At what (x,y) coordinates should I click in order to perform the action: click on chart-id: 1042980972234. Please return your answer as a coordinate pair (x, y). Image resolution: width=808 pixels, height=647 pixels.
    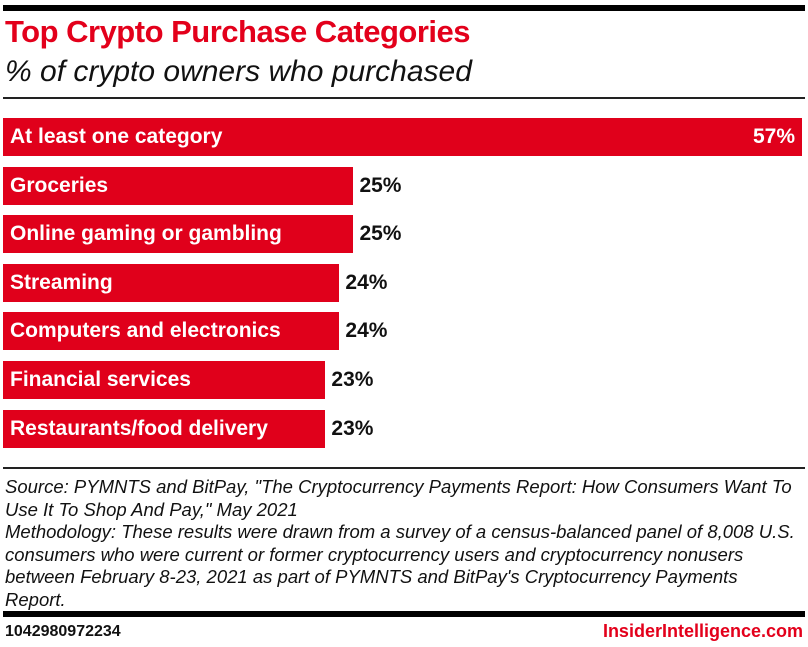
    Looking at the image, I should click on (63, 631).